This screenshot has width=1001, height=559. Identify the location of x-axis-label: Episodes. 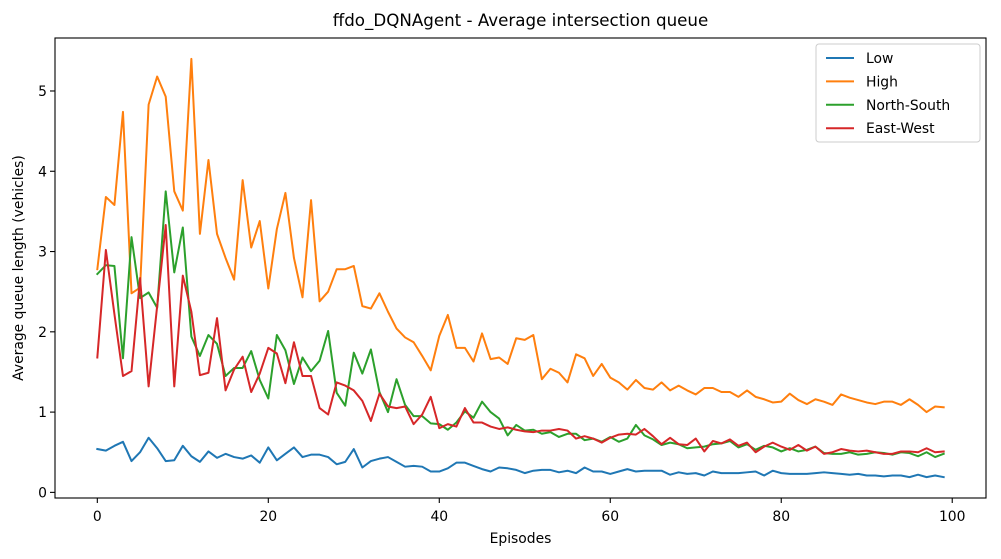
(521, 539).